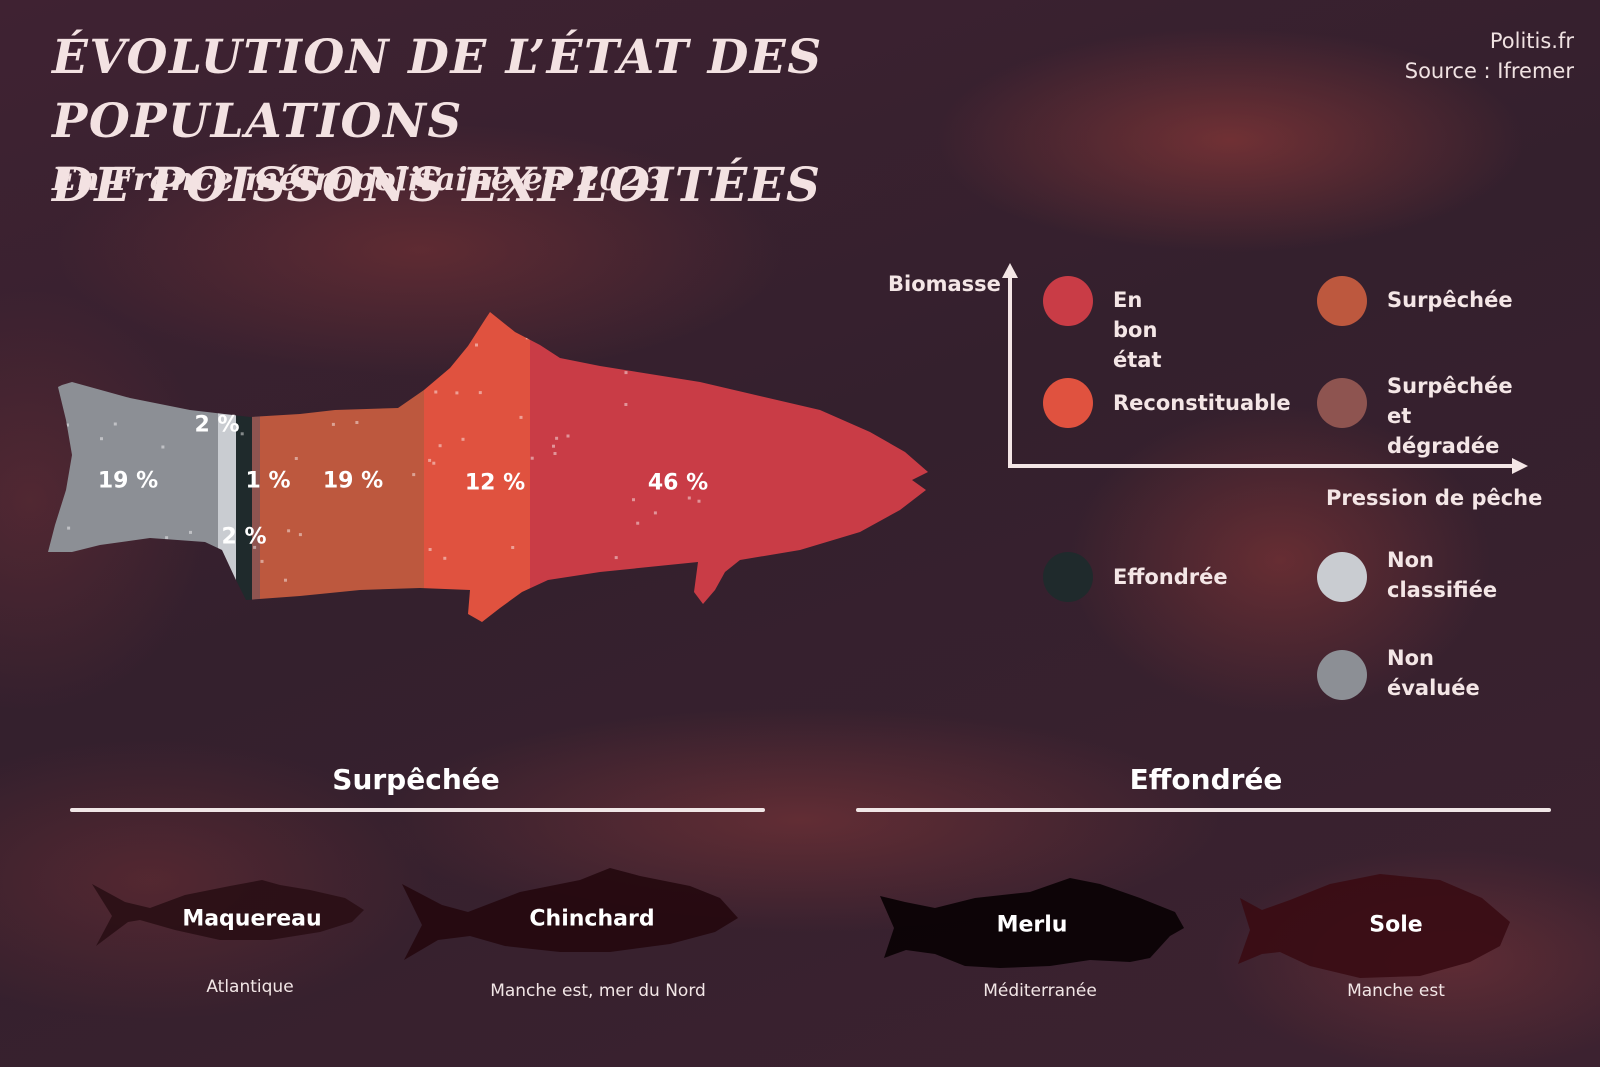 The image size is (1600, 1067). What do you see at coordinates (256, 467) in the screenshot?
I see `fish-segment-surpechee-degradee` at bounding box center [256, 467].